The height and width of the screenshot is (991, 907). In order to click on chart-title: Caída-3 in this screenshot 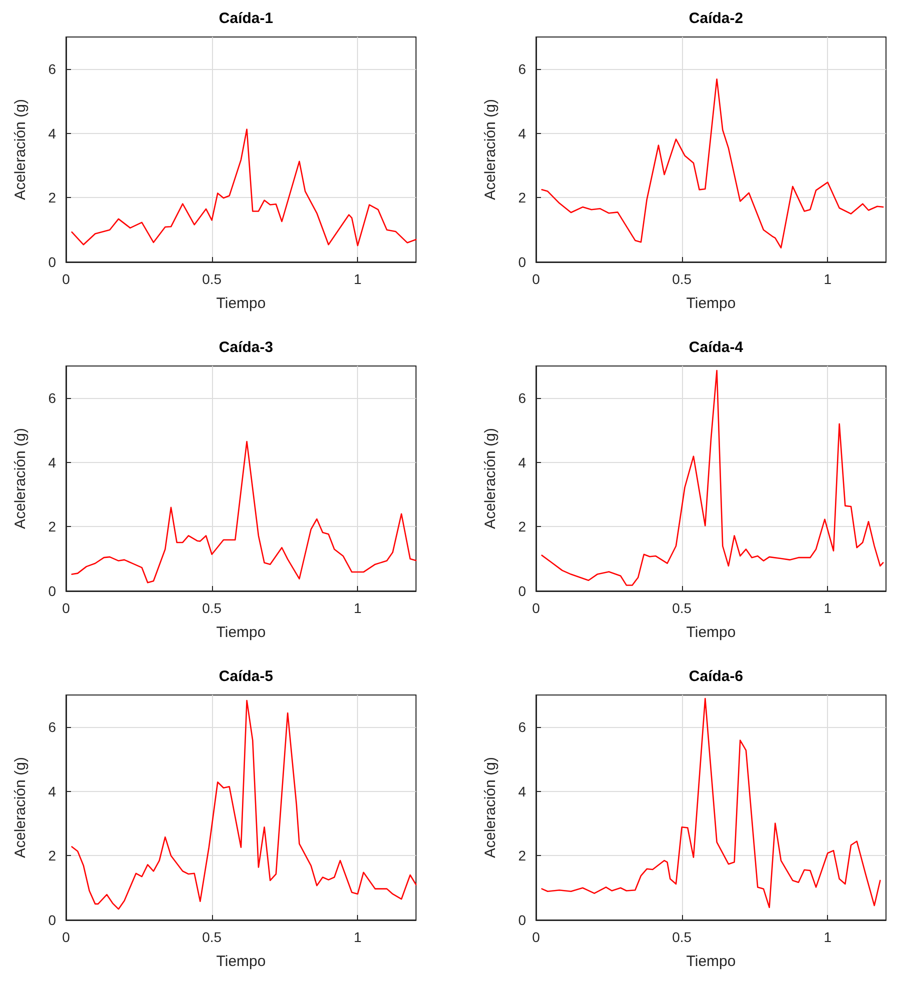, I will do `click(246, 347)`.